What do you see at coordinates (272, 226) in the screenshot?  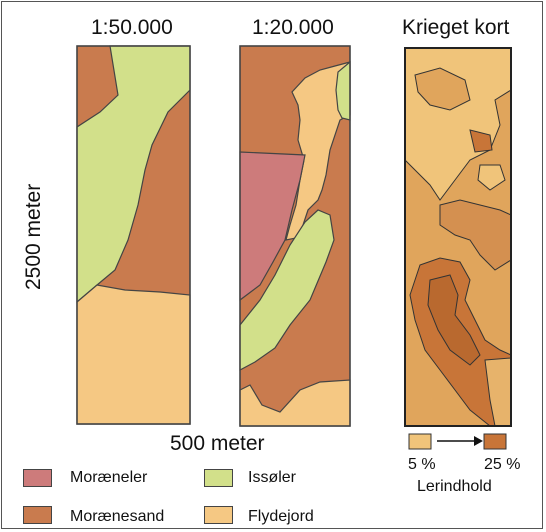 I see `map-2-moraeneler` at bounding box center [272, 226].